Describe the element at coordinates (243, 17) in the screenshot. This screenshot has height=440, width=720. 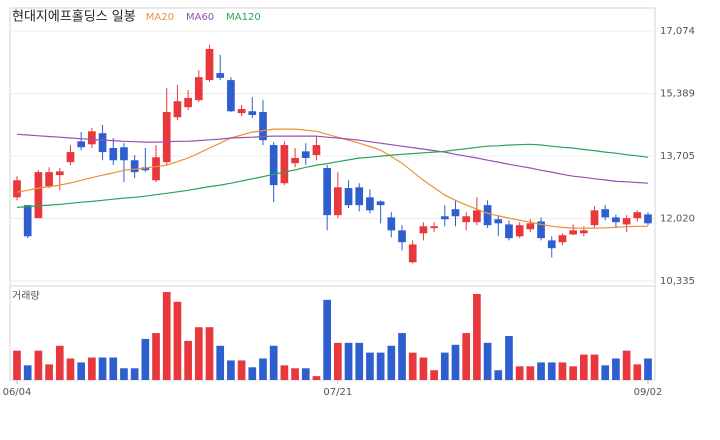
I see `legend-entry: MA120` at that location.